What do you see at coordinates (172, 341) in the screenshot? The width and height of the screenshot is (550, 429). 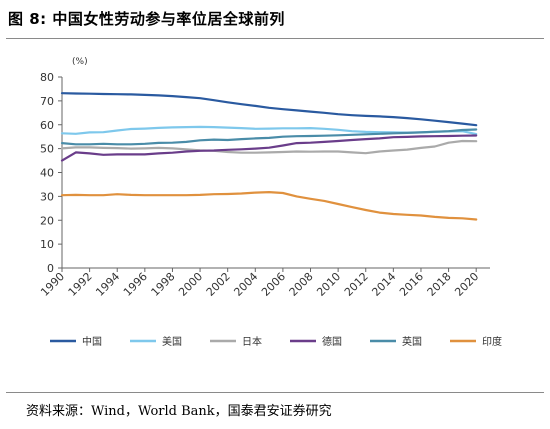 I see `legend-label: 美国` at bounding box center [172, 341].